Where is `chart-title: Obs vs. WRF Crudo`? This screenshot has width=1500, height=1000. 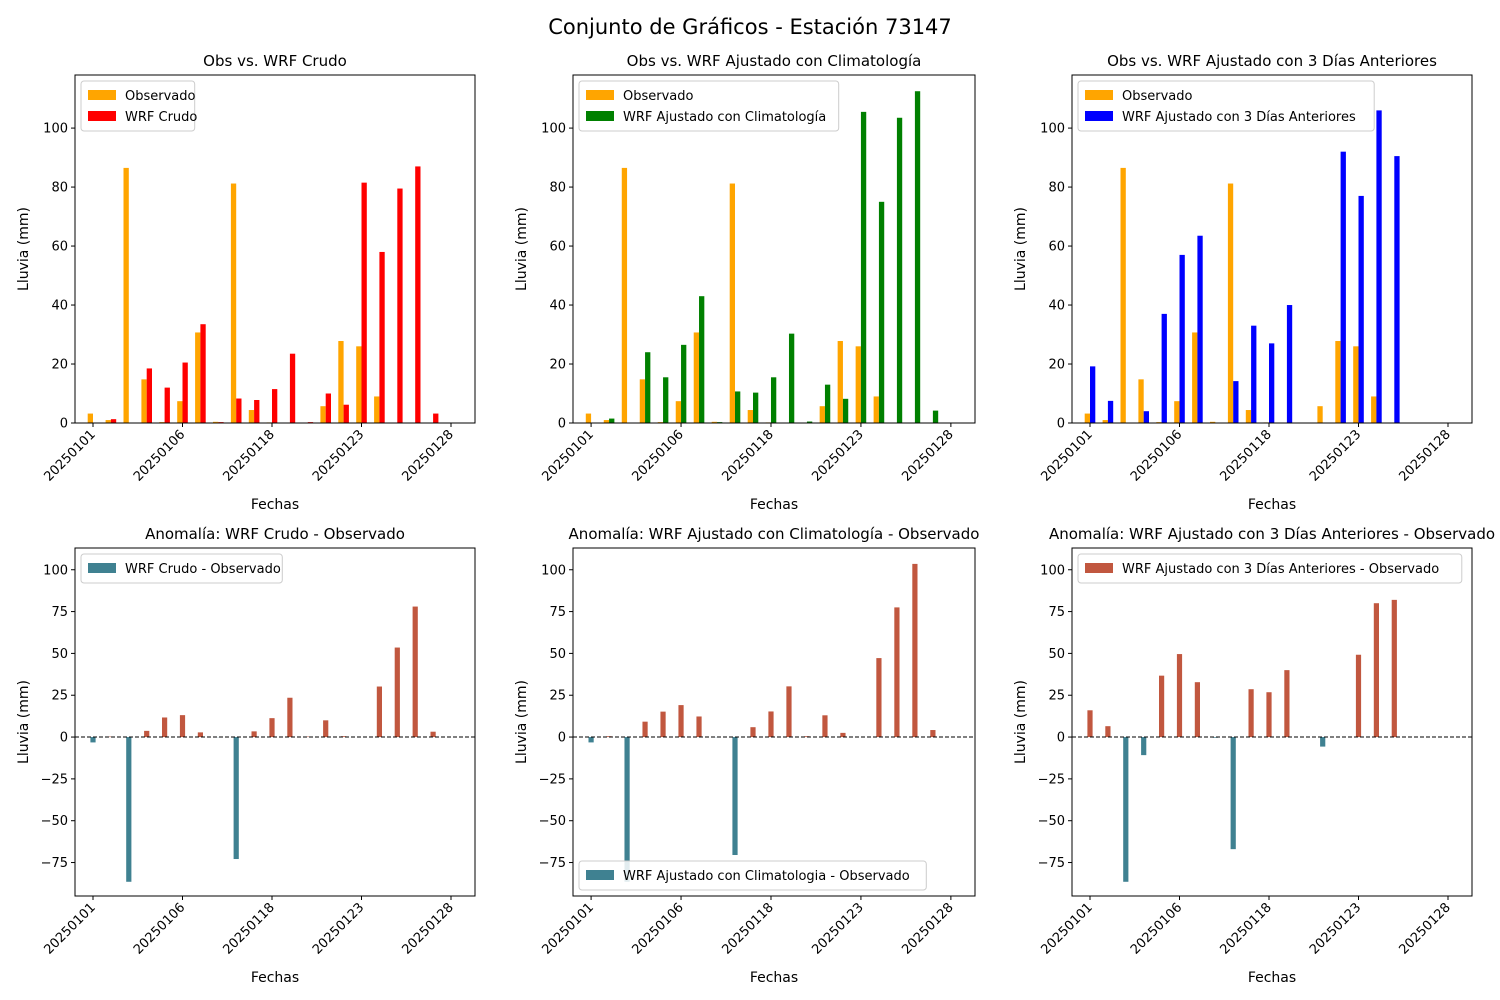 chart-title: Obs vs. WRF Crudo is located at coordinates (275, 61).